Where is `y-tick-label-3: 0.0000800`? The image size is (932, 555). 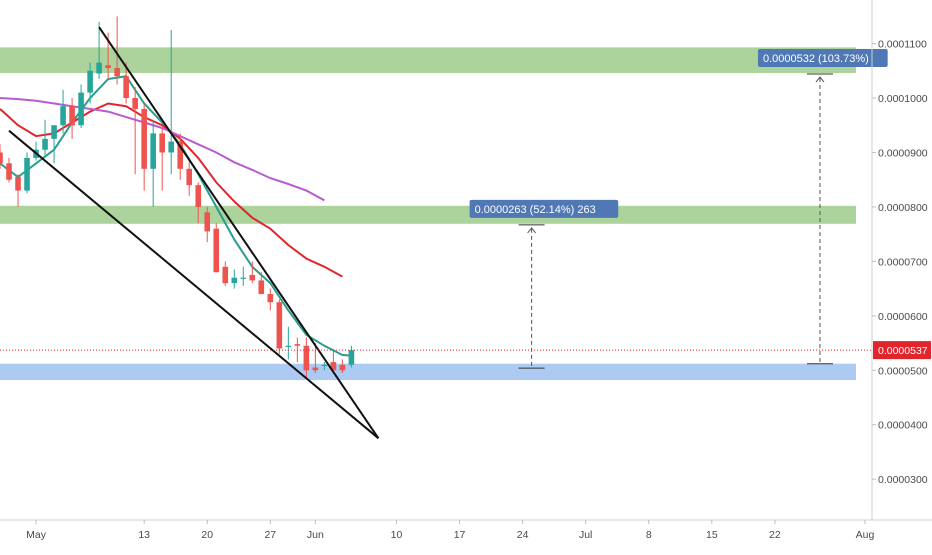
y-tick-label-3: 0.0000800 is located at coordinates (903, 208).